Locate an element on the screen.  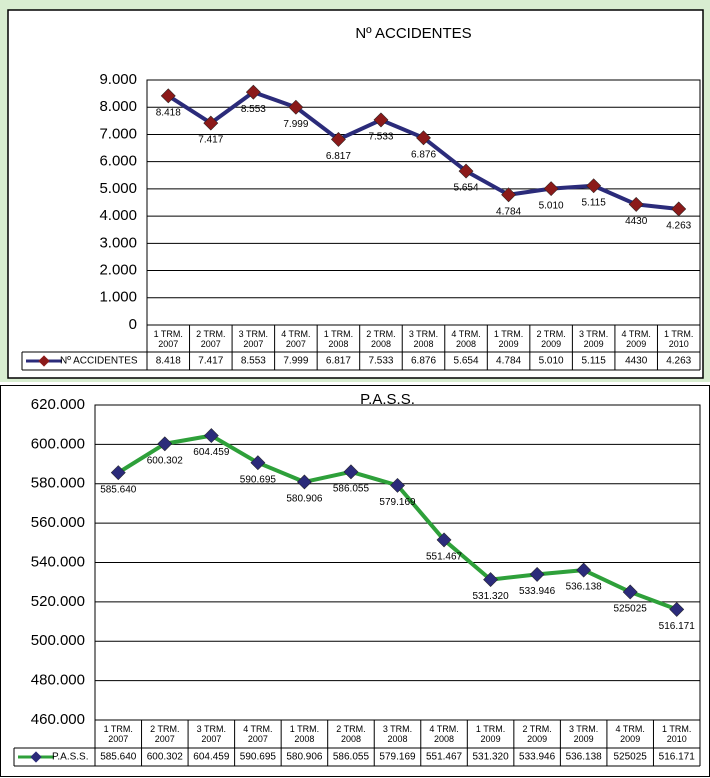
x-tick-label: 2 TRM. 2008 is located at coordinates (381, 338).